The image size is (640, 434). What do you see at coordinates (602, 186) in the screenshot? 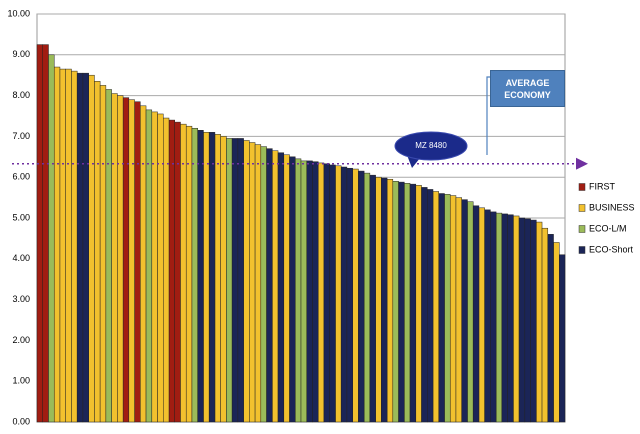
I see `legend-label: FIRST` at bounding box center [602, 186].